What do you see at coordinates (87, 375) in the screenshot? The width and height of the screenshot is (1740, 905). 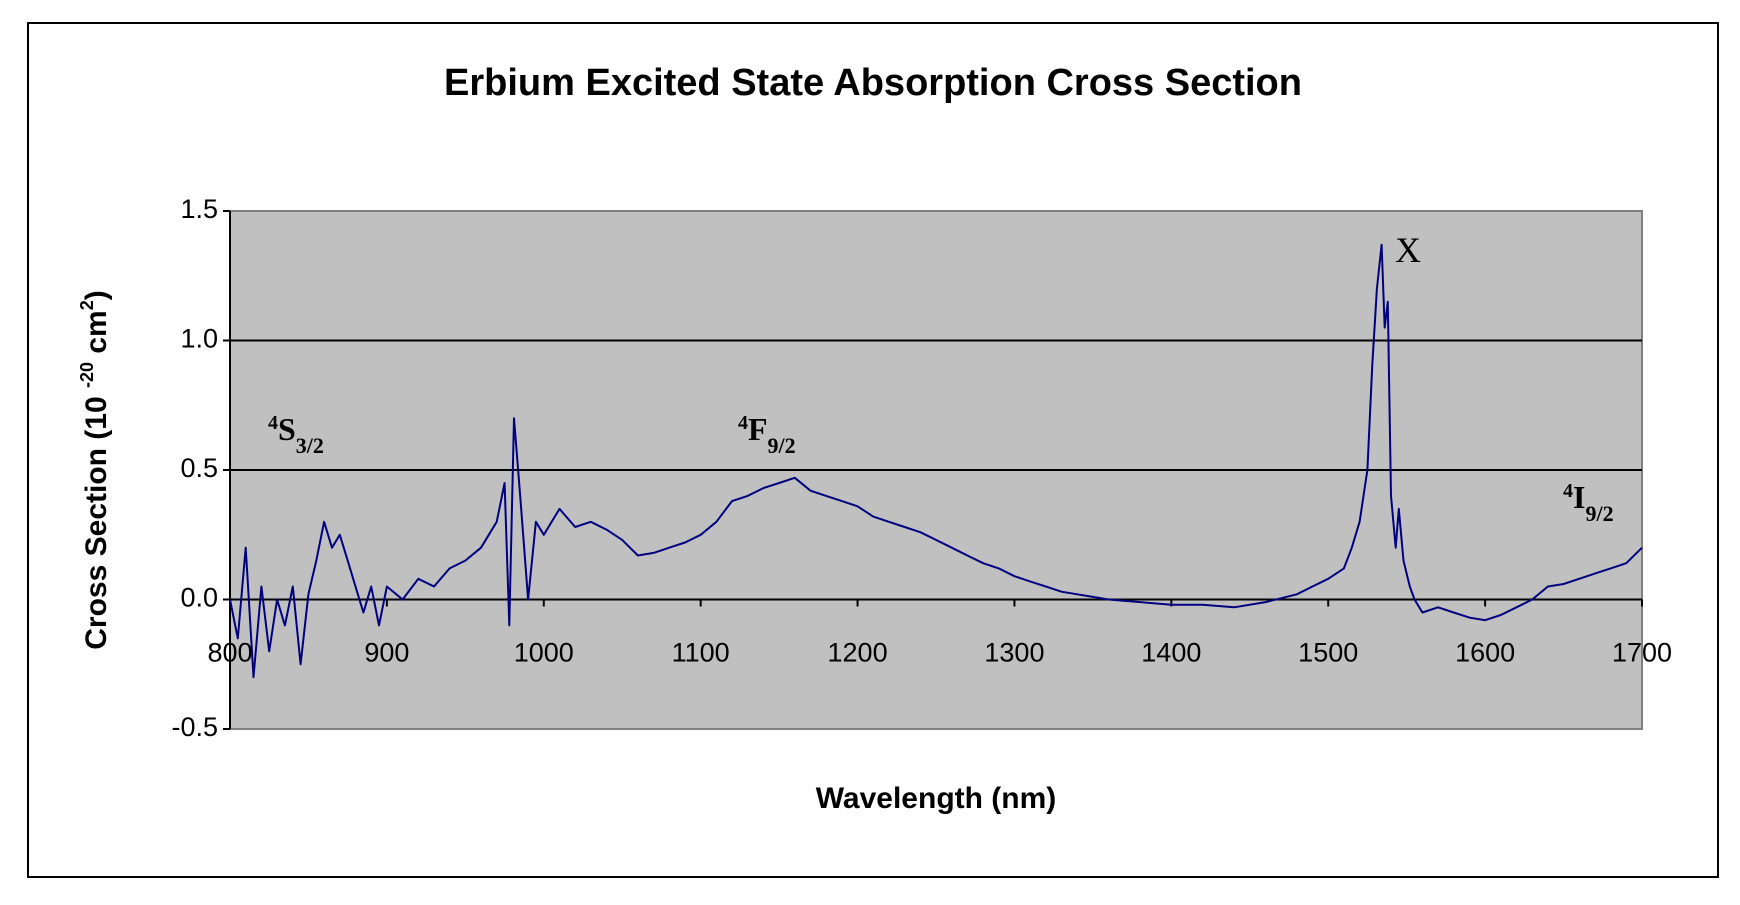 I see `y-label-sup: -20` at bounding box center [87, 375].